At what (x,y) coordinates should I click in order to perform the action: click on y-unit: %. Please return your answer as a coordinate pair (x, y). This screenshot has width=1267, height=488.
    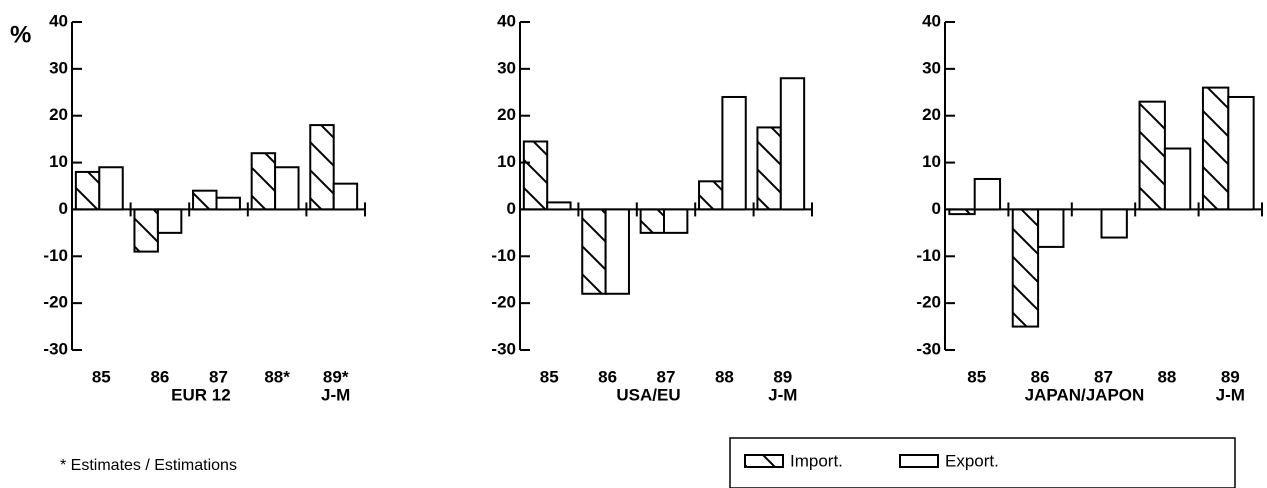
    Looking at the image, I should click on (20, 34).